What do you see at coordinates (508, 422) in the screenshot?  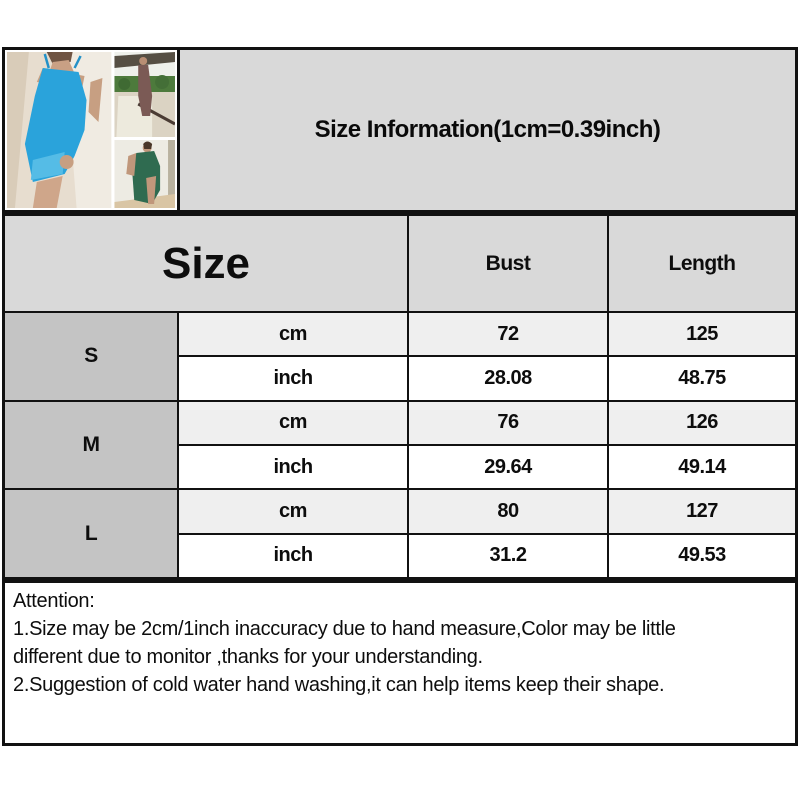 I see `value-m-cm-bust: 76` at bounding box center [508, 422].